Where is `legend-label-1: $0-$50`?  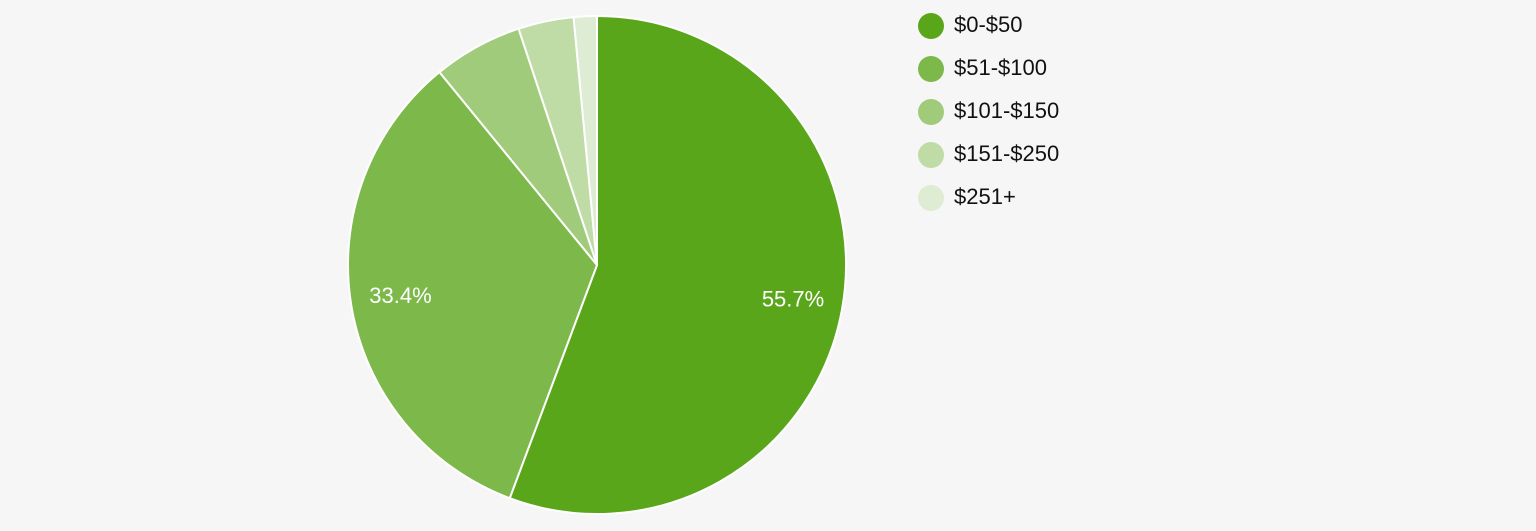 legend-label-1: $0-$50 is located at coordinates (988, 24).